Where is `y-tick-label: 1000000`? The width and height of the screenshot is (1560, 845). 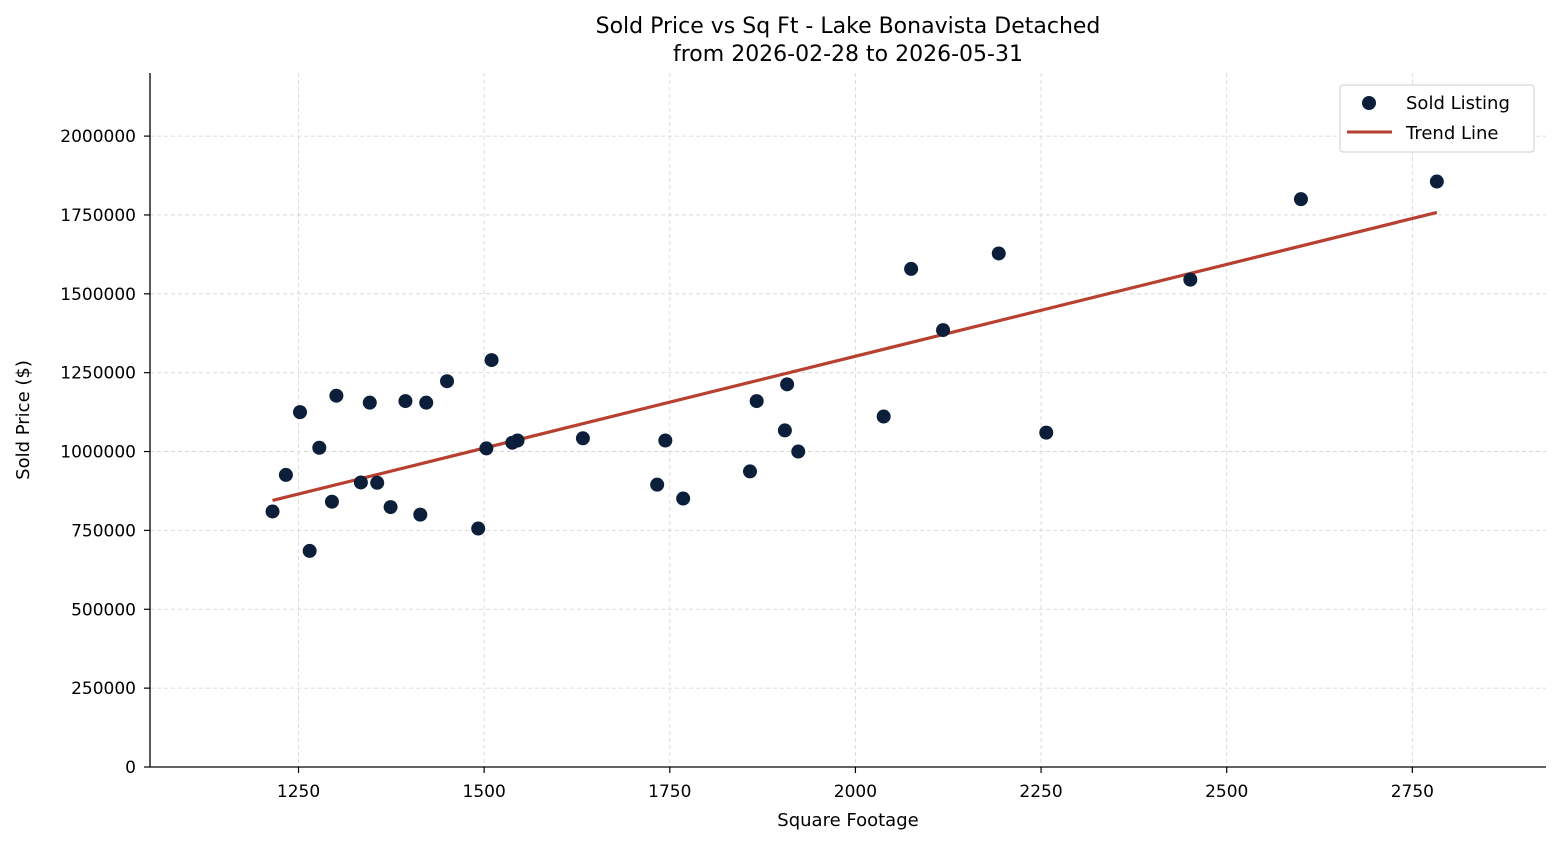 y-tick-label: 1000000 is located at coordinates (98, 453).